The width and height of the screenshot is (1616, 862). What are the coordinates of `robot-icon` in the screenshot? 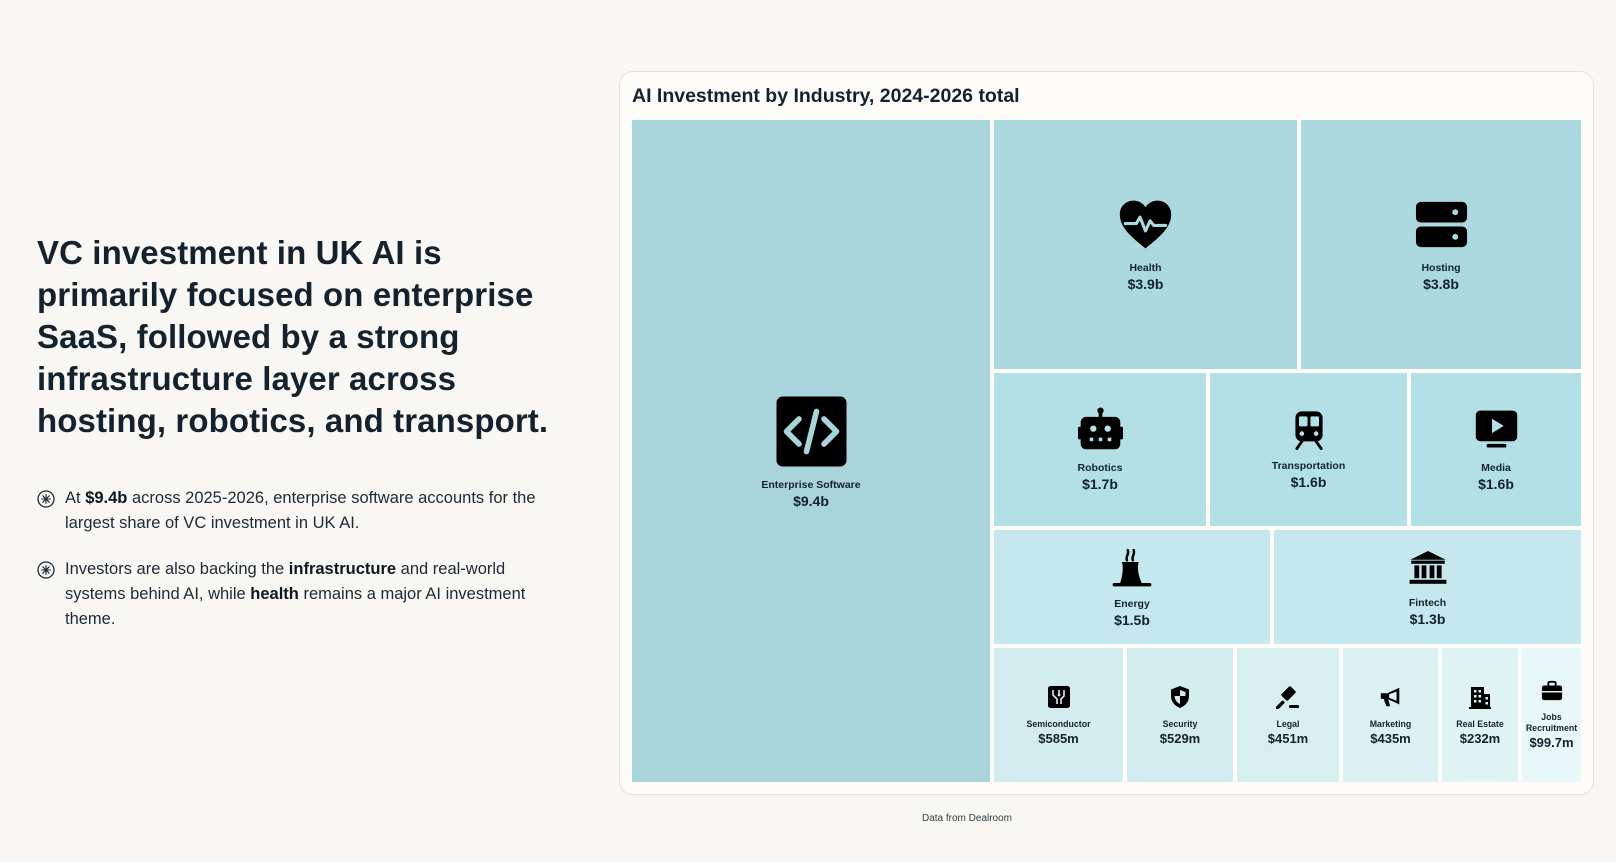 It's located at (1100, 429).